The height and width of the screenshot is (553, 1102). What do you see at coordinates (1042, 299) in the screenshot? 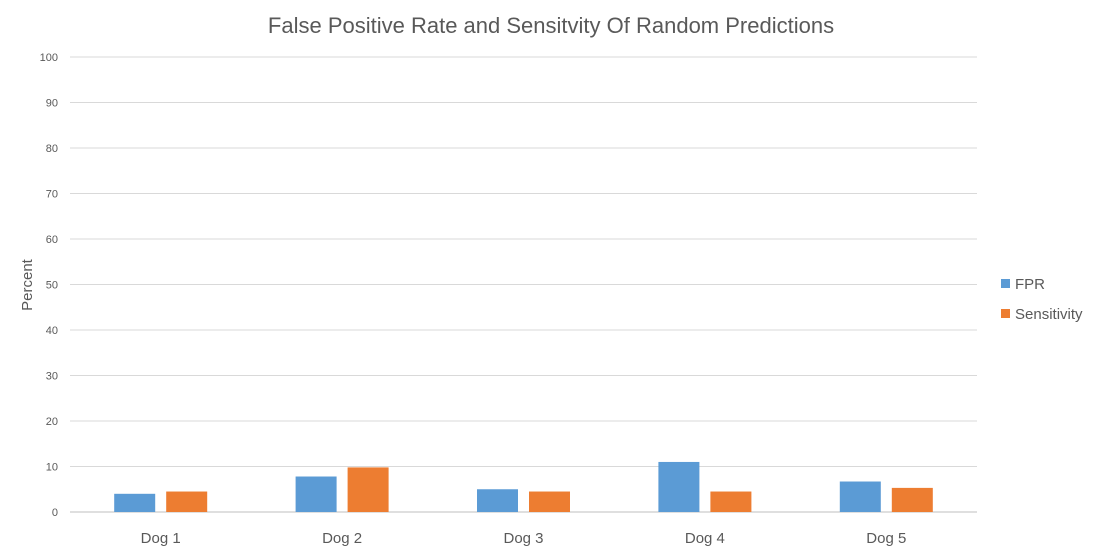
I see `legend: FPR Sensitivity` at bounding box center [1042, 299].